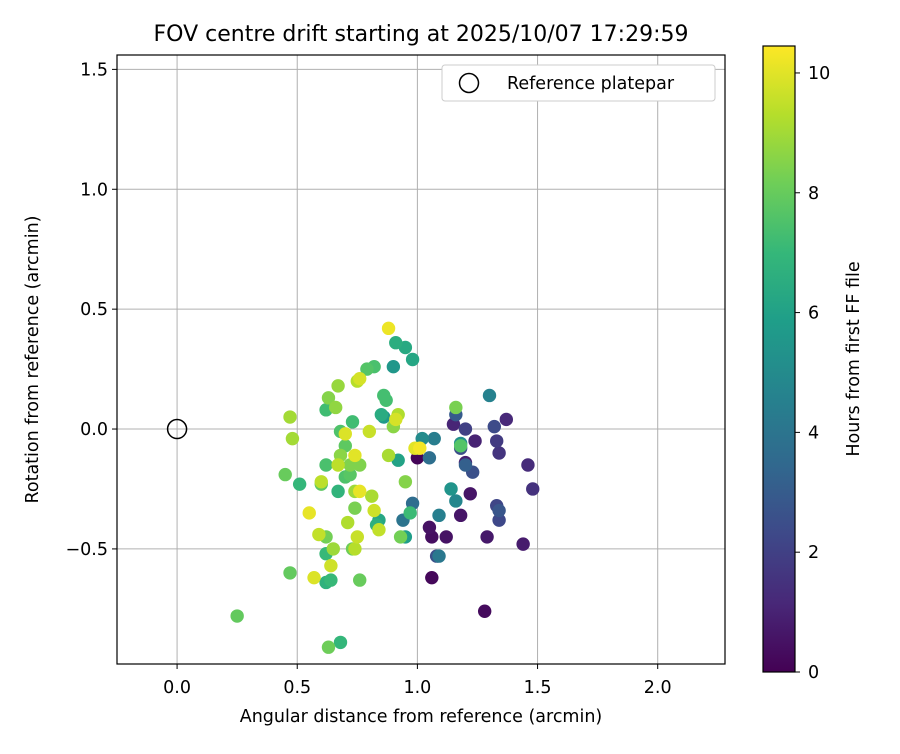 This screenshot has height=754, width=900. What do you see at coordinates (813, 553) in the screenshot?
I see `colorbar-tick-label: 2` at bounding box center [813, 553].